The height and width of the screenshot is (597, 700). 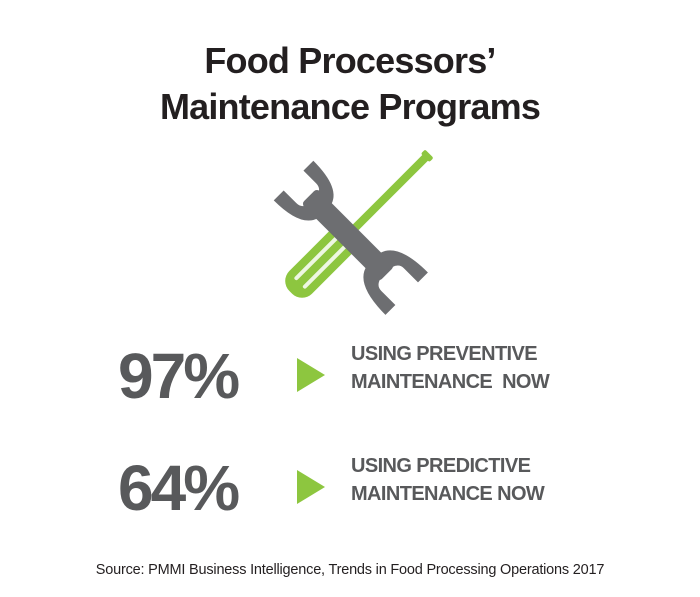 What do you see at coordinates (511, 368) in the screenshot?
I see `stat-label: USING PREVENTIVE MAINTENANCE NOW` at bounding box center [511, 368].